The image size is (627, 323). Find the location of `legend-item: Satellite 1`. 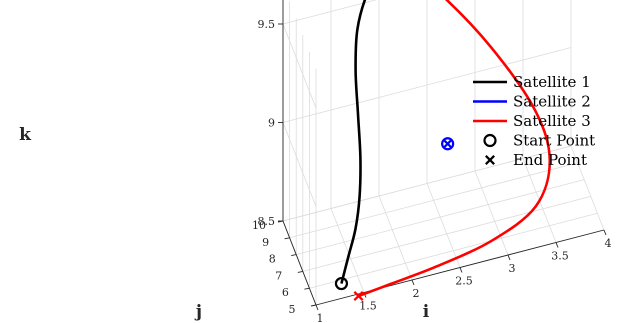

legend-item: Satellite 1 is located at coordinates (532, 82).